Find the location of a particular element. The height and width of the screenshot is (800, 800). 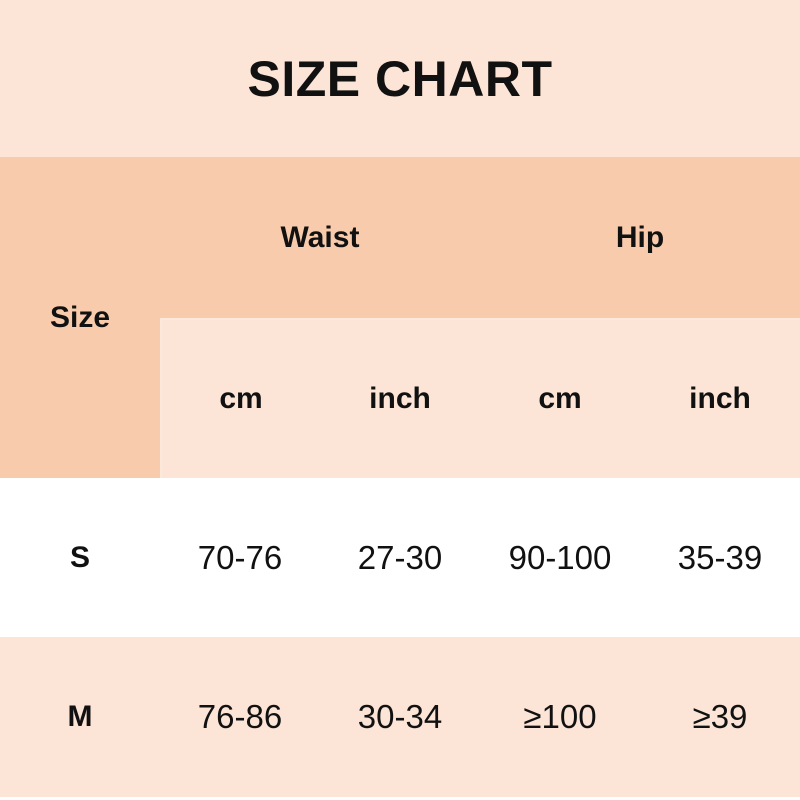

waist-cm-value: 76-86 is located at coordinates (240, 717).